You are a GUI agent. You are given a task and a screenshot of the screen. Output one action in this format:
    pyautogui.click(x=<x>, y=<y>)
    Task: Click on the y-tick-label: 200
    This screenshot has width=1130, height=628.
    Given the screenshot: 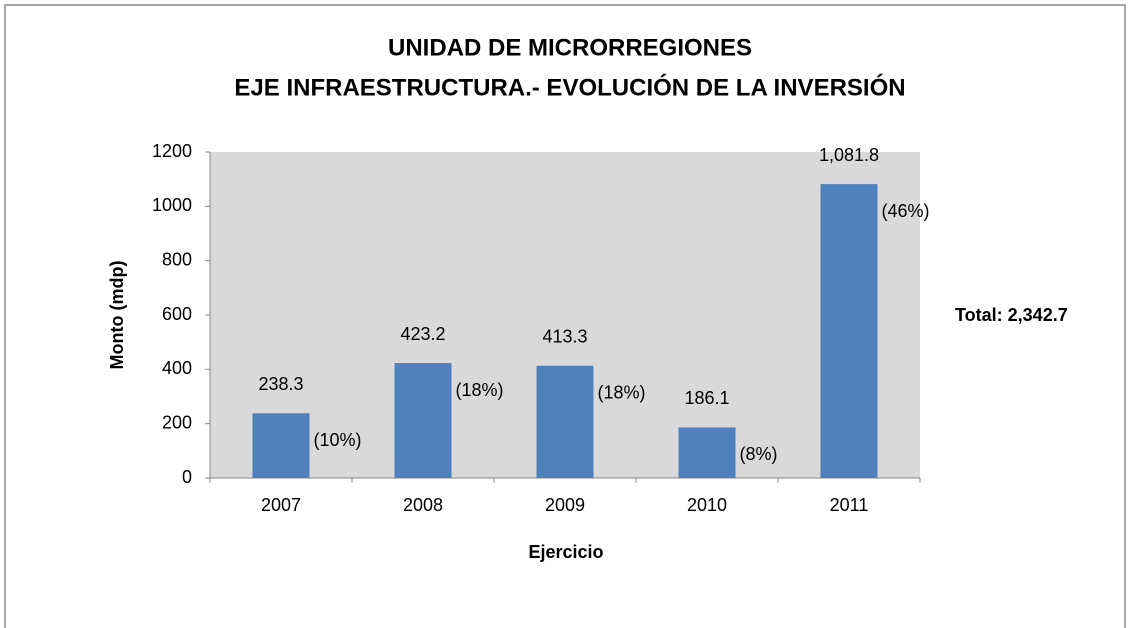 What is the action you would take?
    pyautogui.click(x=177, y=422)
    